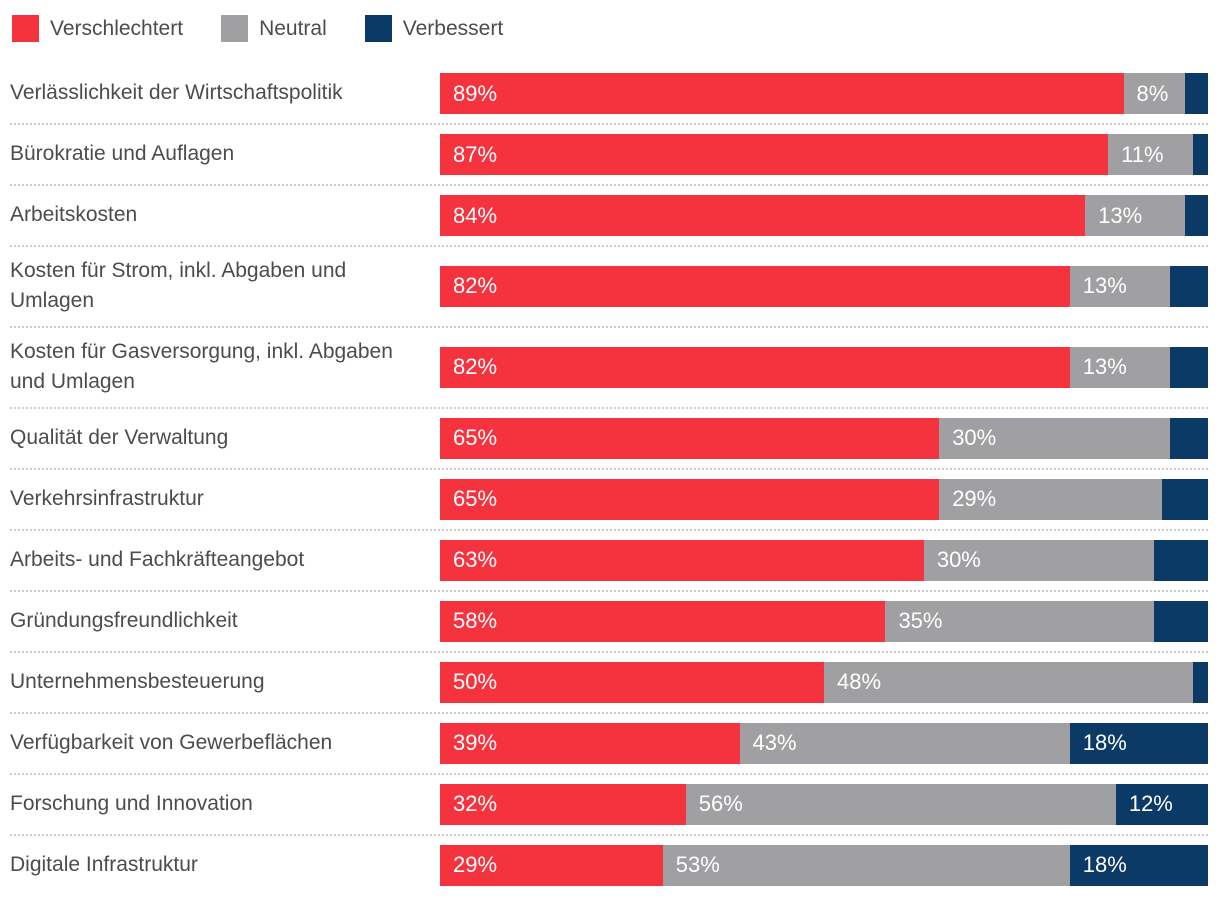 The image size is (1220, 924). I want to click on segment-value-label: 8%, so click(1152, 93).